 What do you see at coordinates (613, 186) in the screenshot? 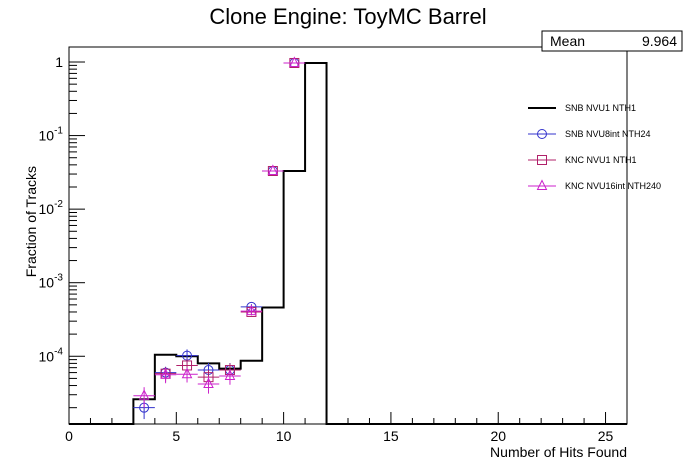
I see `legend-label: KNC NVU16int NTH240` at bounding box center [613, 186].